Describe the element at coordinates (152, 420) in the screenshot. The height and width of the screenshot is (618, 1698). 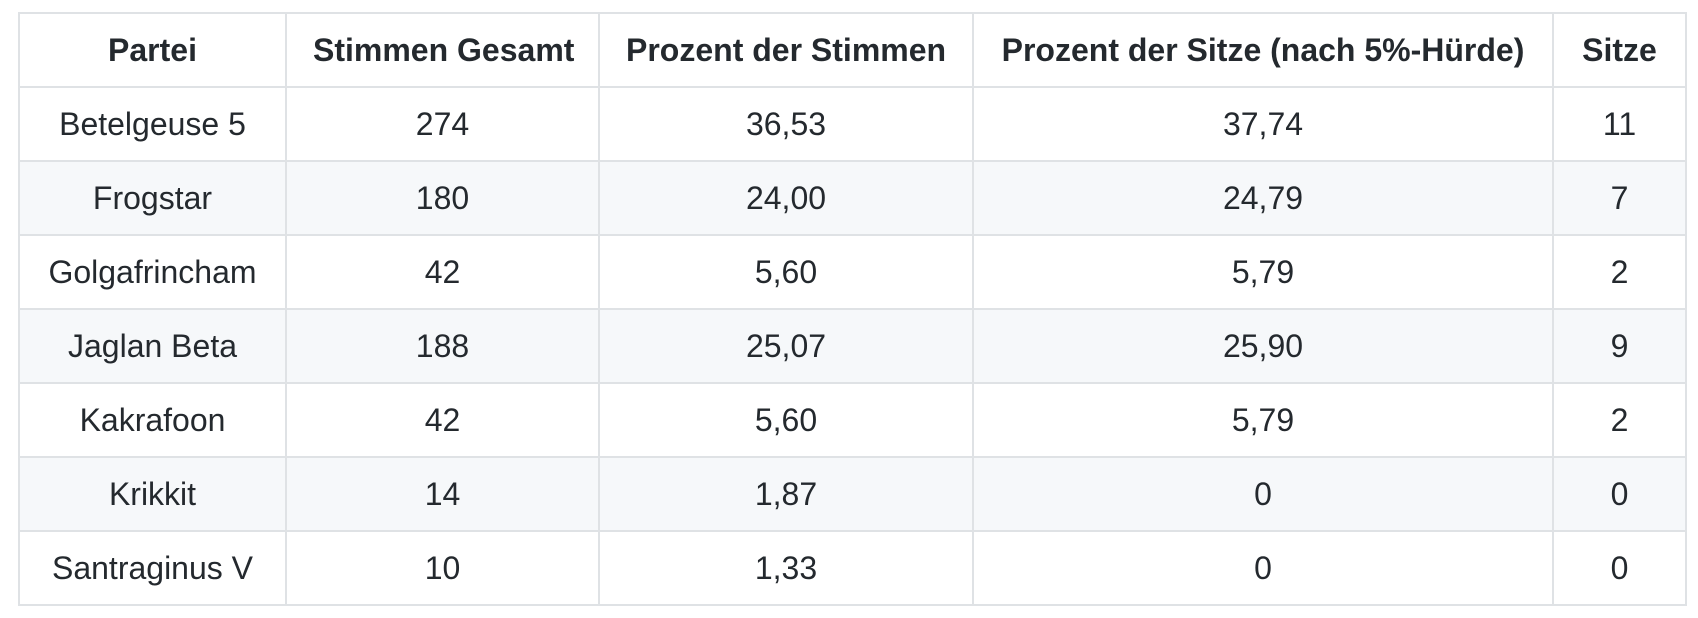
I see `table-cell: Kakrafoon` at that location.